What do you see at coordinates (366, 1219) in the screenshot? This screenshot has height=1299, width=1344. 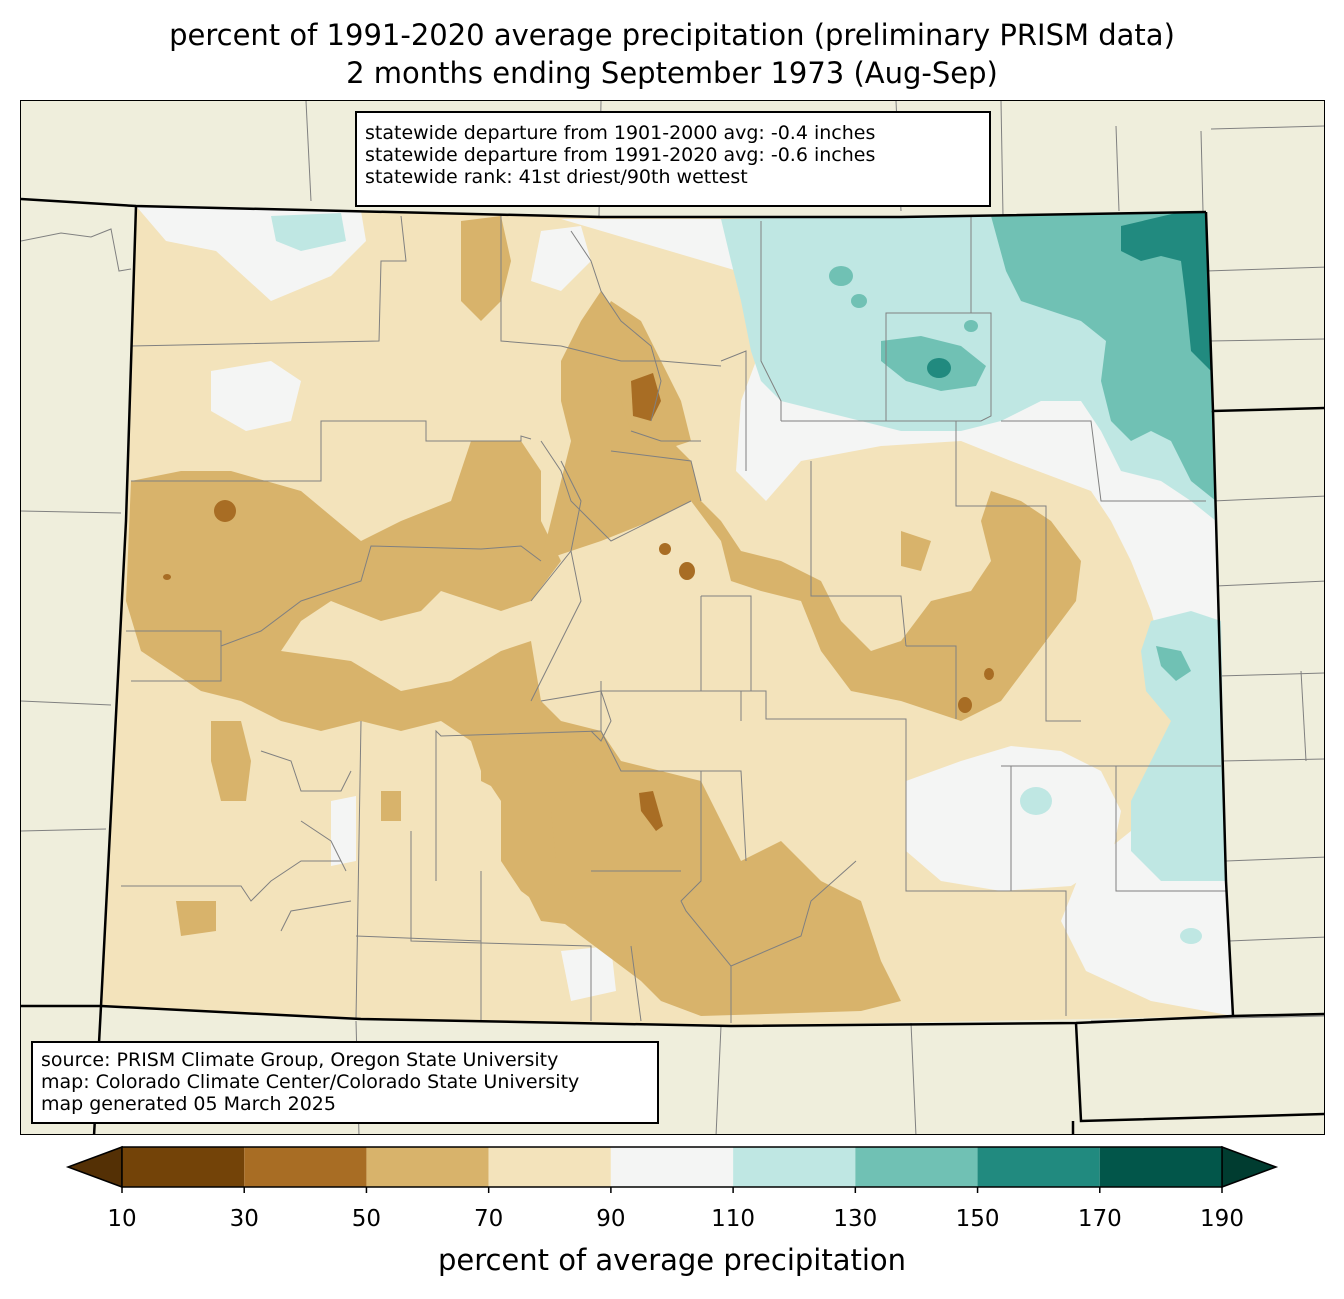 I see `colorbar-tick-label: 50` at bounding box center [366, 1219].